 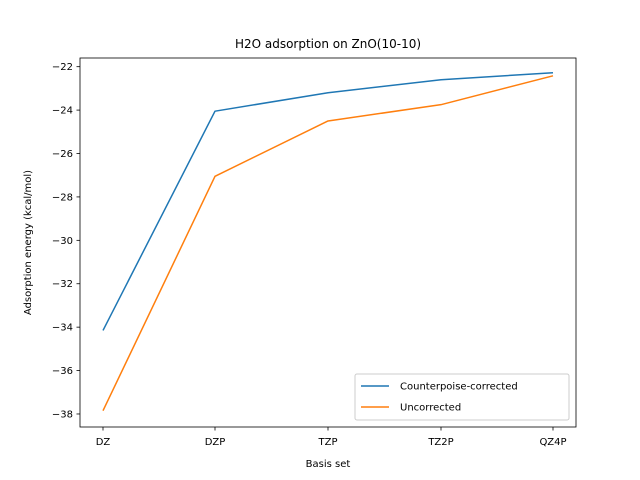 What do you see at coordinates (62, 328) in the screenshot?
I see `y-tick-label: −34` at bounding box center [62, 328].